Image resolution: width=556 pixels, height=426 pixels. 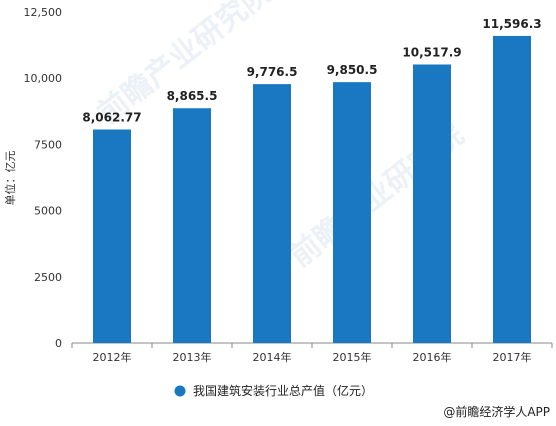 I want to click on bar-value-label: 8,062.77, so click(x=111, y=117).